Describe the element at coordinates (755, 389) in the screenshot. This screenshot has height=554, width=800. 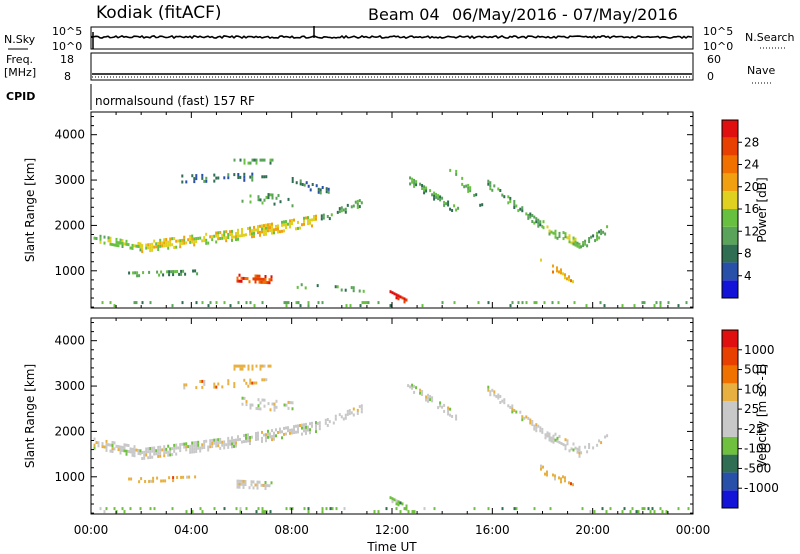
I see `colorbar-ticklabel: 100` at that location.